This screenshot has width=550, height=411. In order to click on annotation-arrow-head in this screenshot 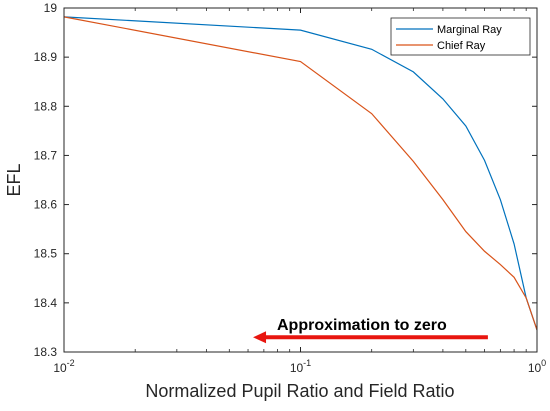, I will do `click(260, 337)`.